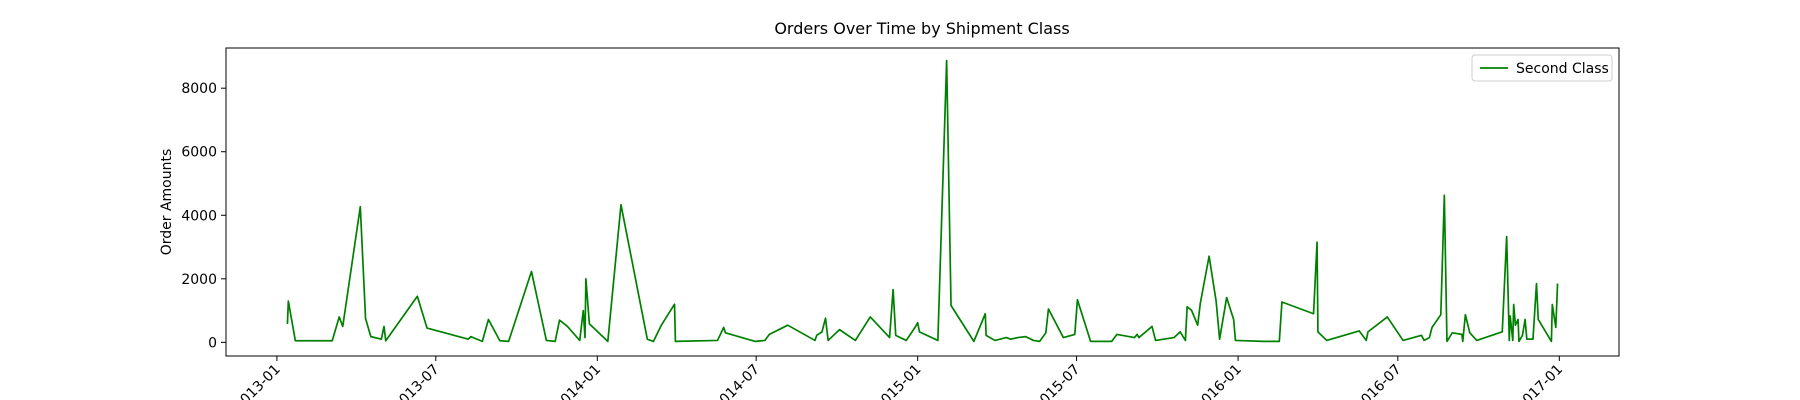  What do you see at coordinates (212, 343) in the screenshot?
I see `y-tick-label: 0` at bounding box center [212, 343].